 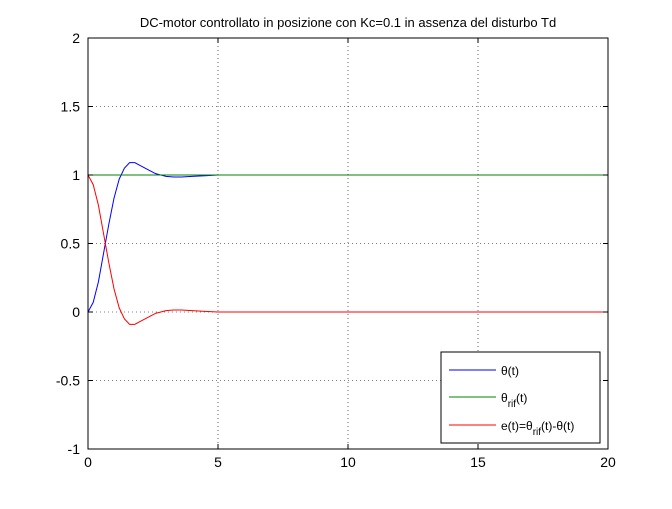 I want to click on y-tick-label: -1, so click(x=74, y=449).